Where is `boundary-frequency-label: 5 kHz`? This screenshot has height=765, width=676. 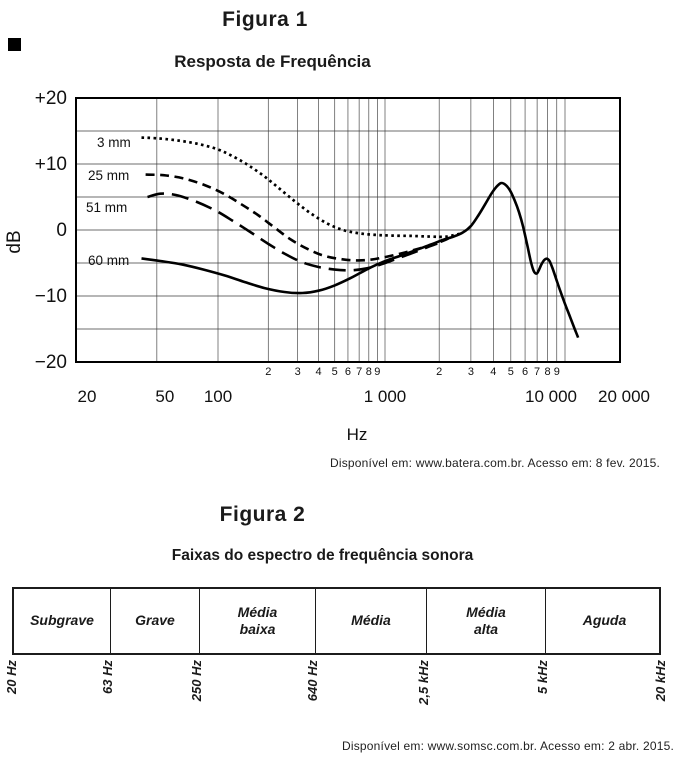 boundary-frequency-label: 5 kHz is located at coordinates (542, 677).